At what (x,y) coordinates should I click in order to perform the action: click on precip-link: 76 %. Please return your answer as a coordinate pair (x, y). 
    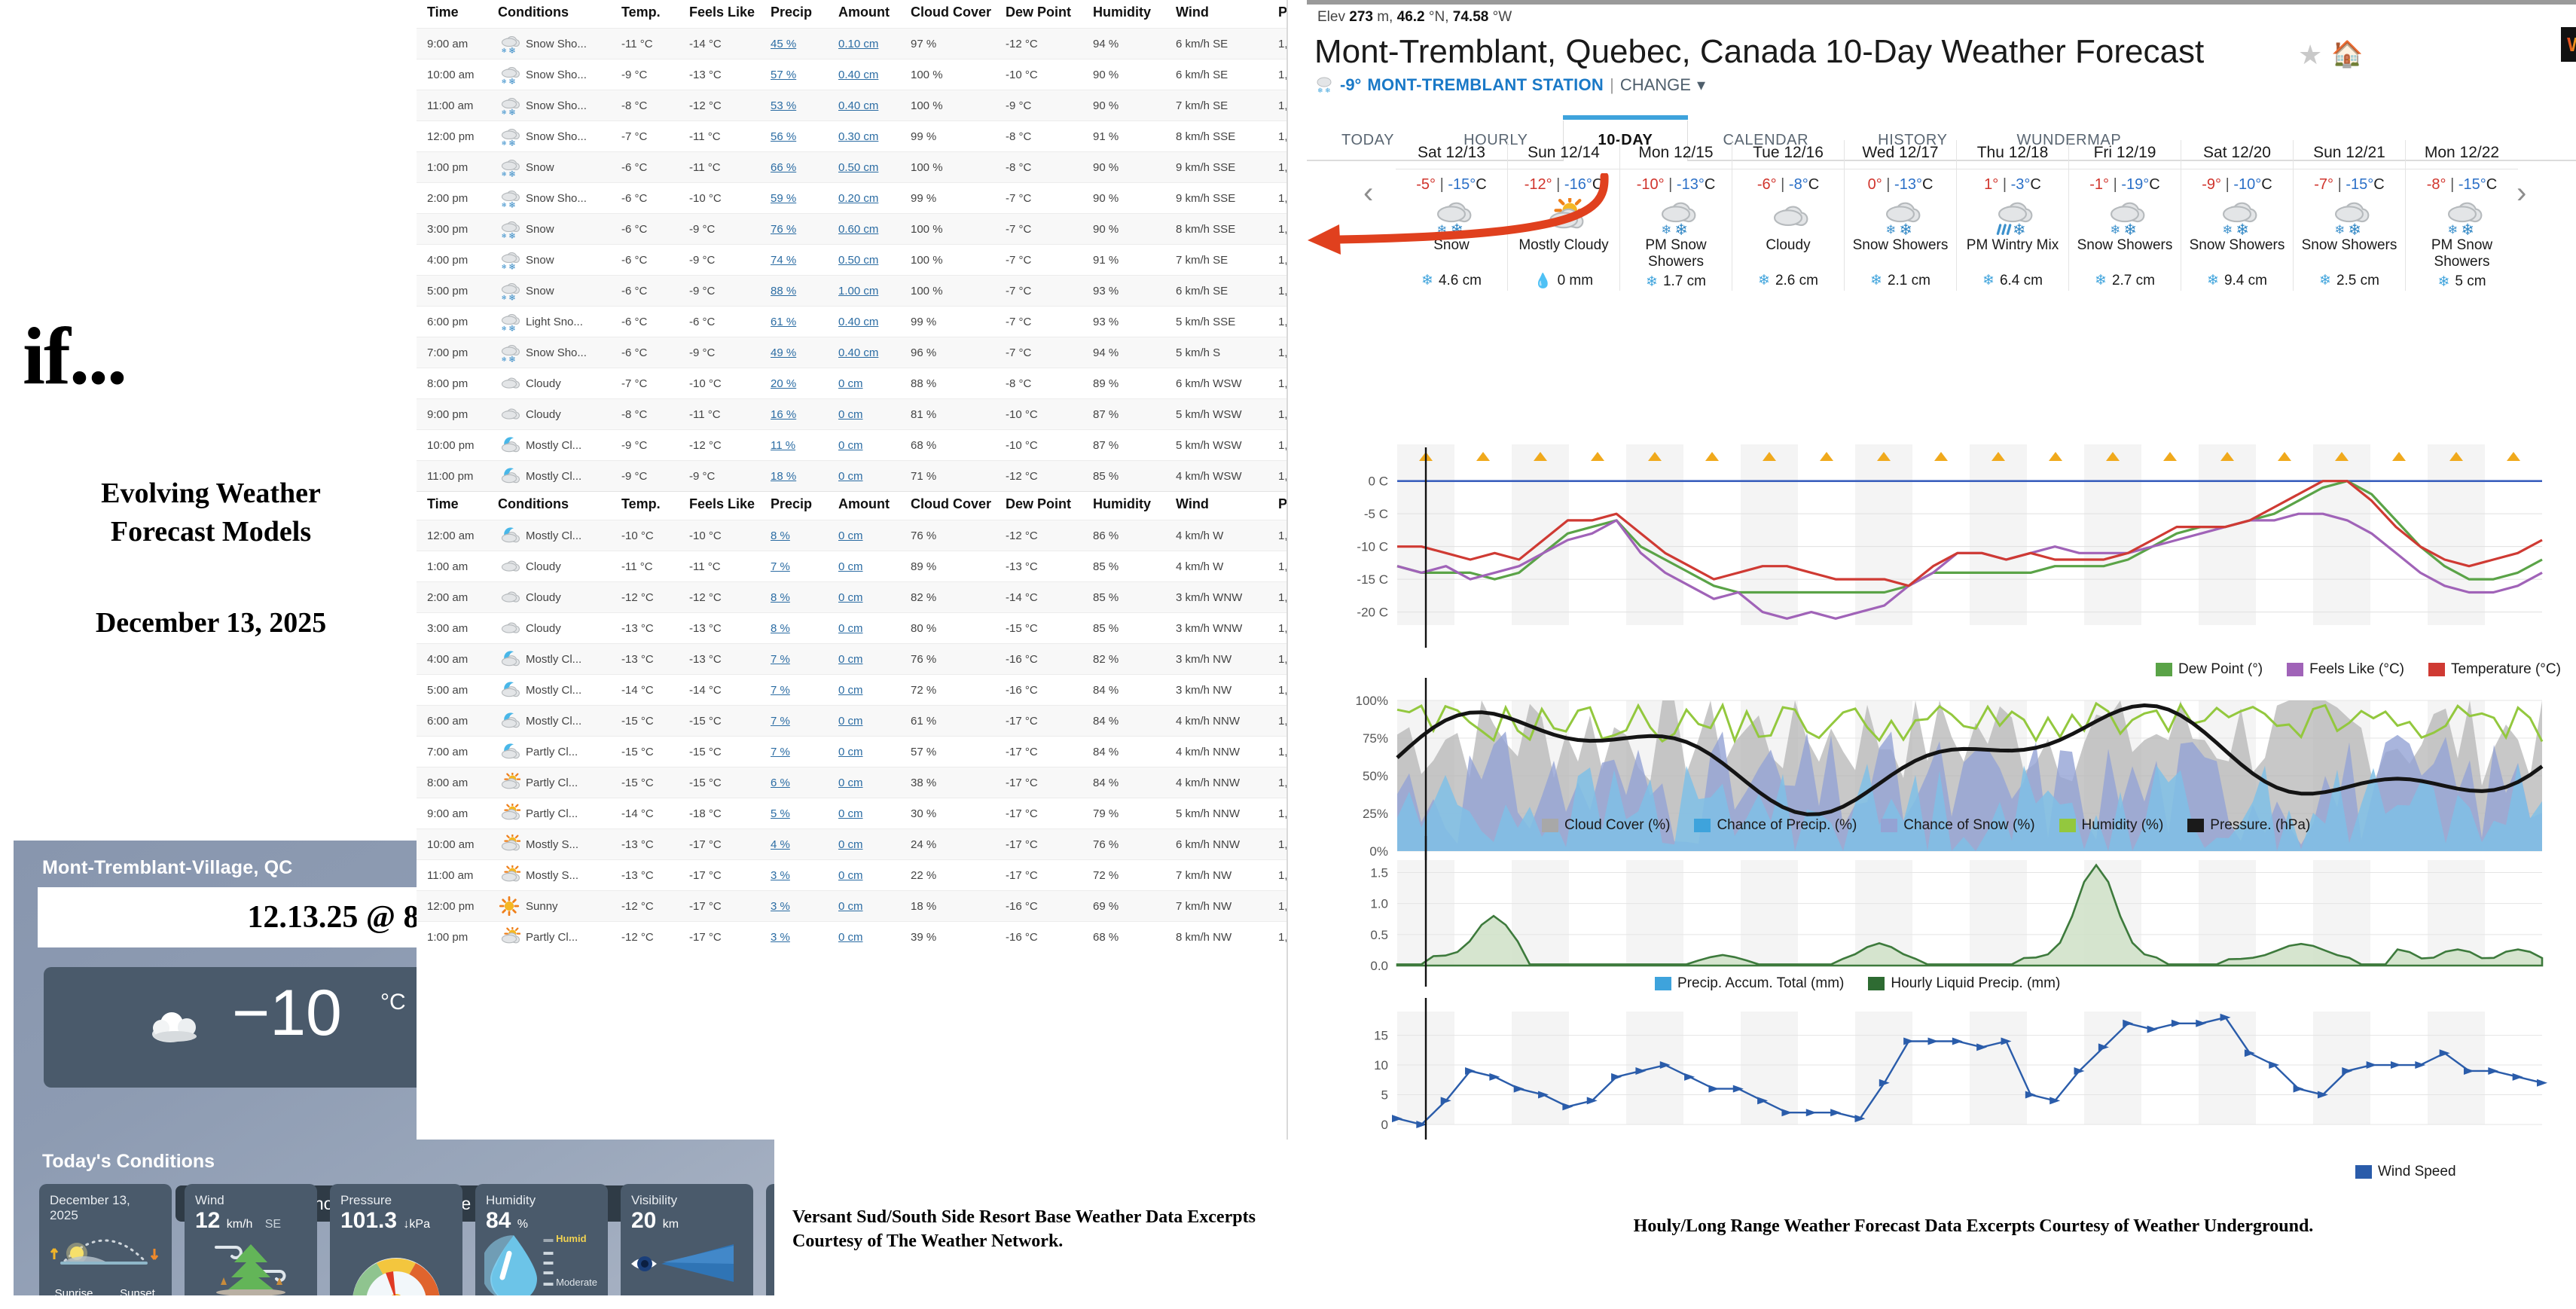
    Looking at the image, I should click on (784, 229).